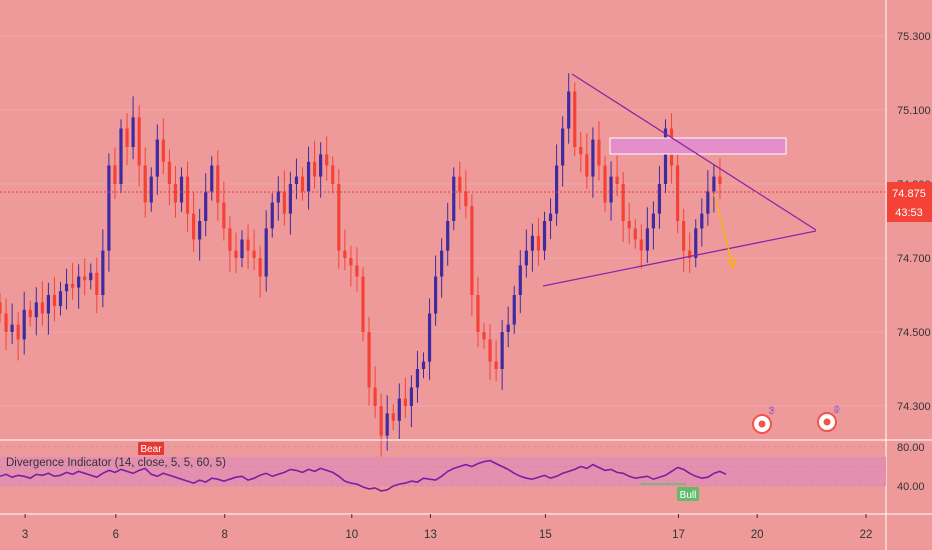 The height and width of the screenshot is (550, 932). Describe the element at coordinates (911, 467) in the screenshot. I see `indicator-axis: 80.00 40.00` at that location.